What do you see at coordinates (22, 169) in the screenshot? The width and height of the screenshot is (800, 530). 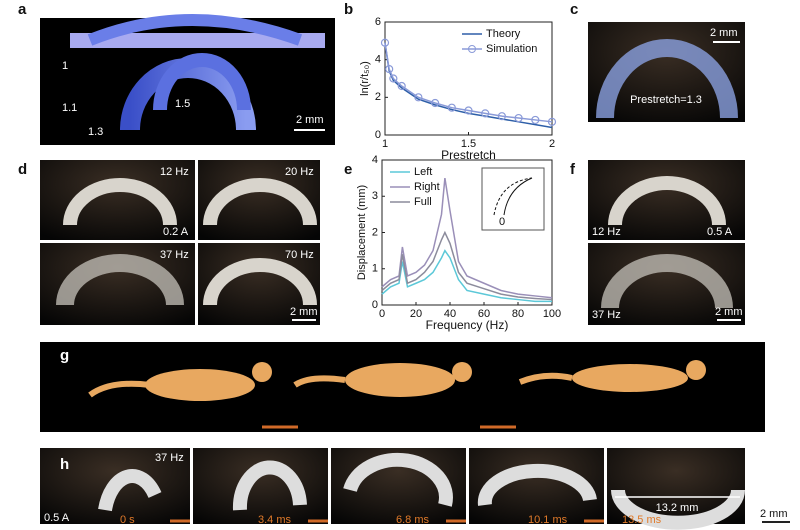 I see `panel-letter: d` at bounding box center [22, 169].